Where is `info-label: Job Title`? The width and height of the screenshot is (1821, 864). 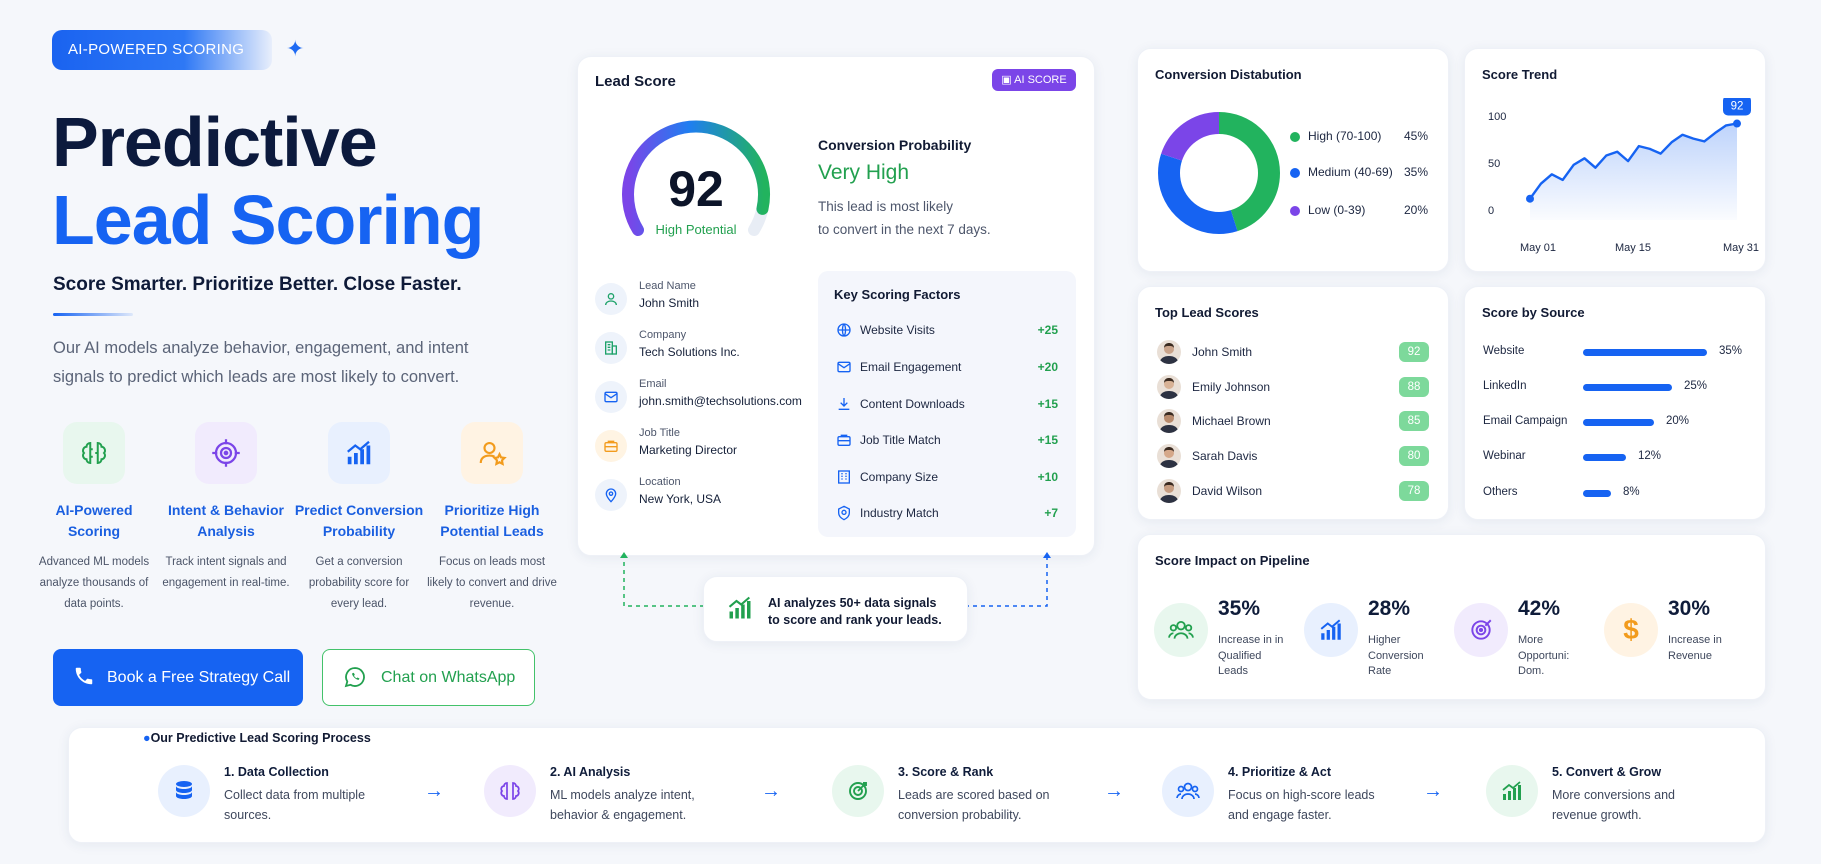
info-label: Job Title is located at coordinates (659, 433).